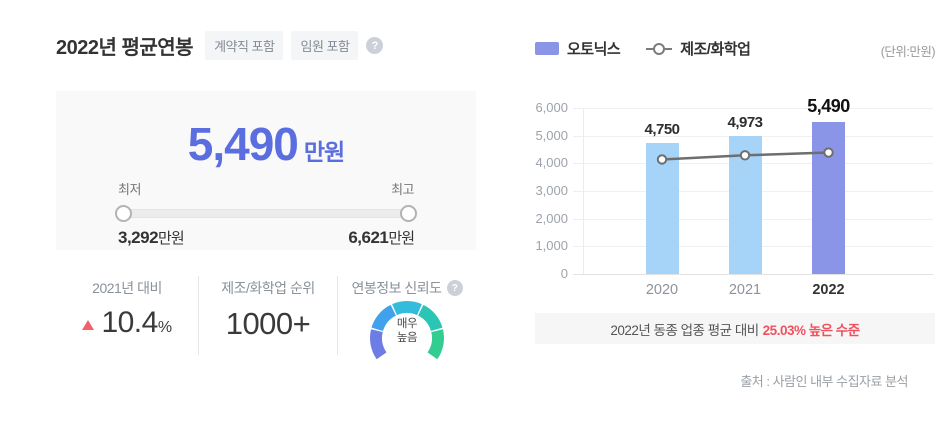 The image size is (952, 433). I want to click on reliability-gauge: 매우 높음, so click(407, 330).